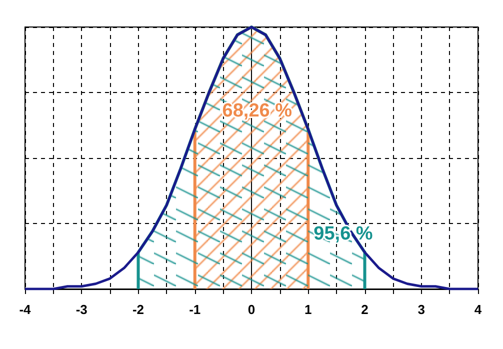 This screenshot has width=503, height=349. Describe the element at coordinates (82, 309) in the screenshot. I see `x-tick-label: -3` at that location.